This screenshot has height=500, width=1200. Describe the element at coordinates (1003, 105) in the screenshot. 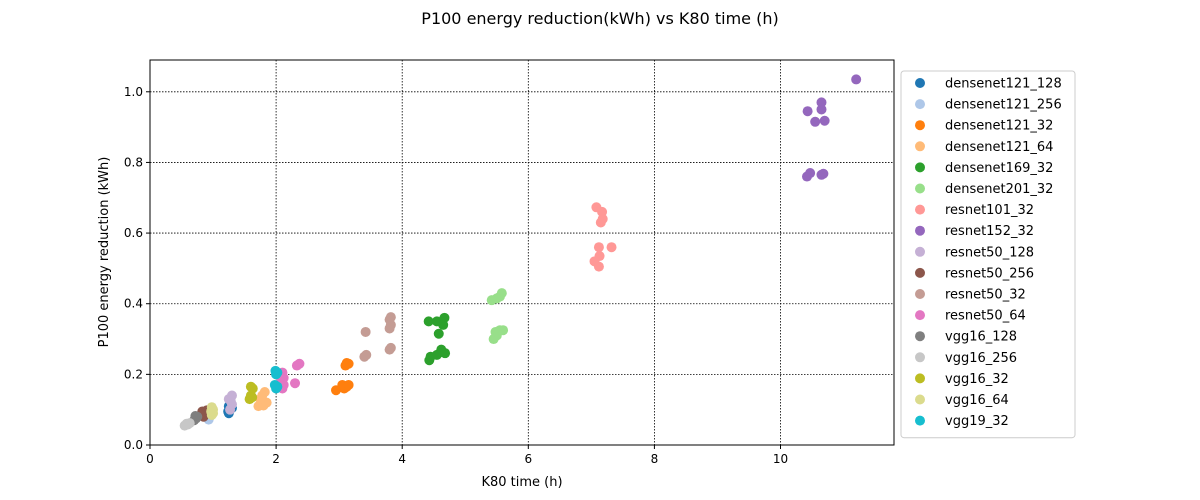

I see `legend-label-densenet121_256: densenet121_256` at that location.